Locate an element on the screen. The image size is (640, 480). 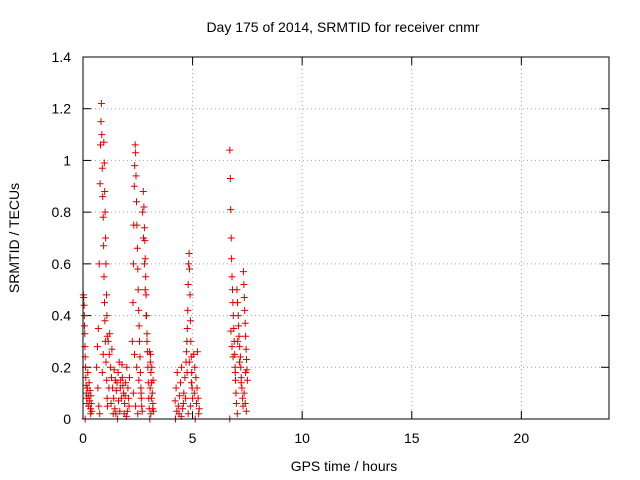
x-tick-label: 5 is located at coordinates (193, 438).